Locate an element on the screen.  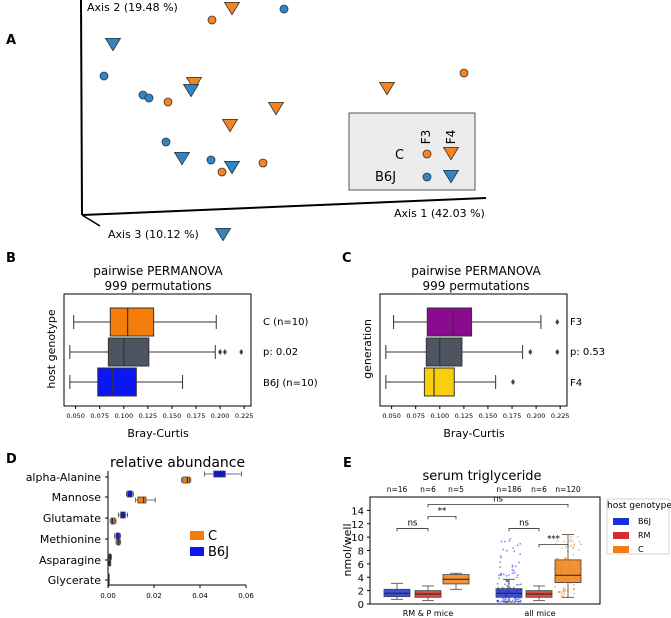
y-tick-label: 6 is located at coordinates (361, 565).